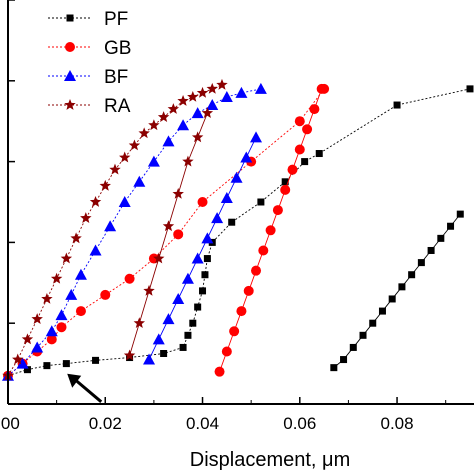  I want to click on x-tick-label: .00, so click(10, 423).